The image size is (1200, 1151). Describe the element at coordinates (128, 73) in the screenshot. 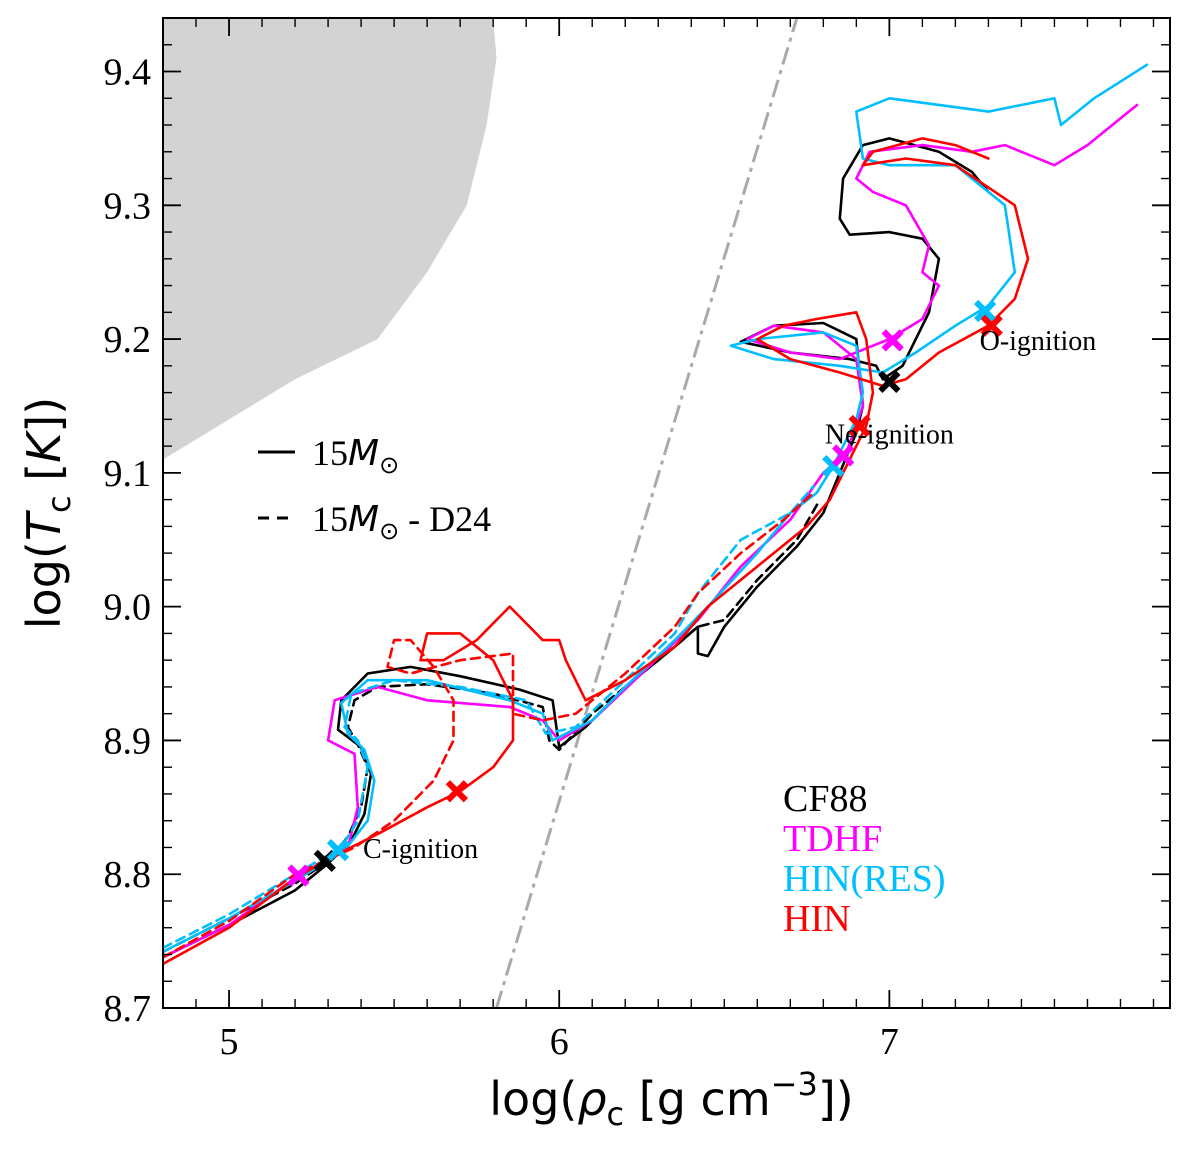

I see `y-tick-label: 9.4` at that location.